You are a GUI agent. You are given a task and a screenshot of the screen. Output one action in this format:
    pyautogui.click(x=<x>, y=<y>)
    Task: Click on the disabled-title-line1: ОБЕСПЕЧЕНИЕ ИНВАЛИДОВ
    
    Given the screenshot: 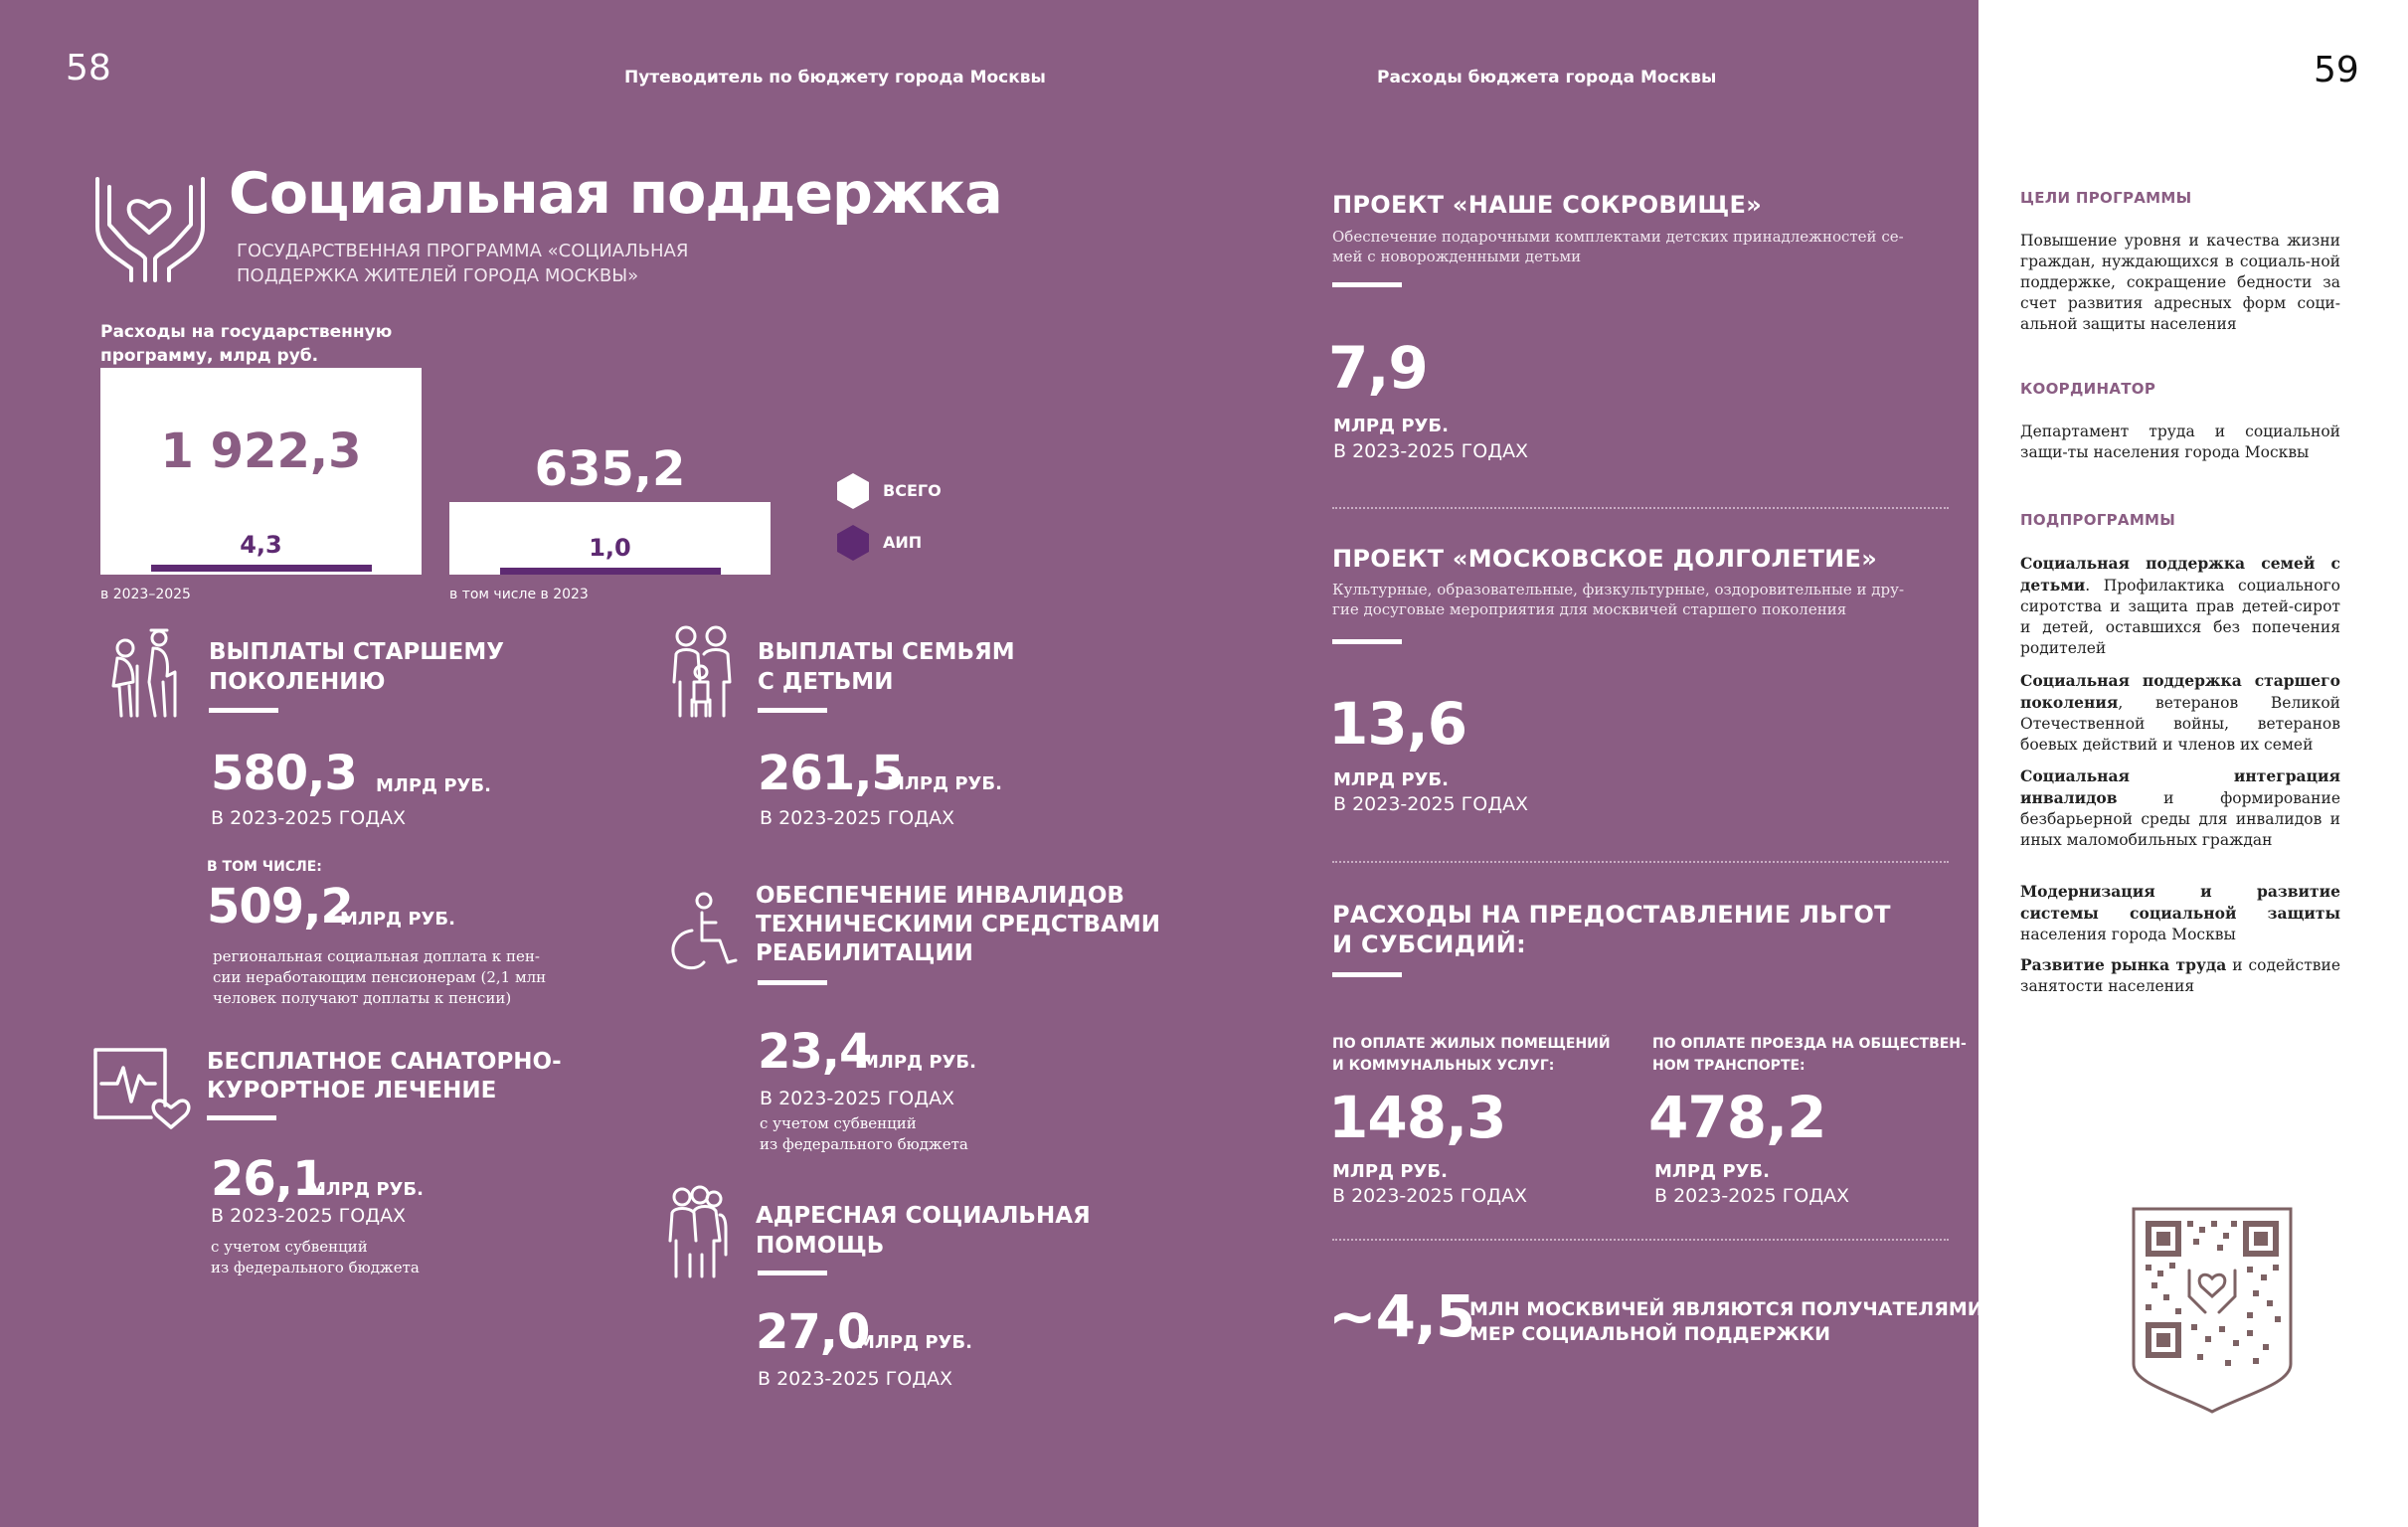 What is the action you would take?
    pyautogui.click(x=940, y=896)
    